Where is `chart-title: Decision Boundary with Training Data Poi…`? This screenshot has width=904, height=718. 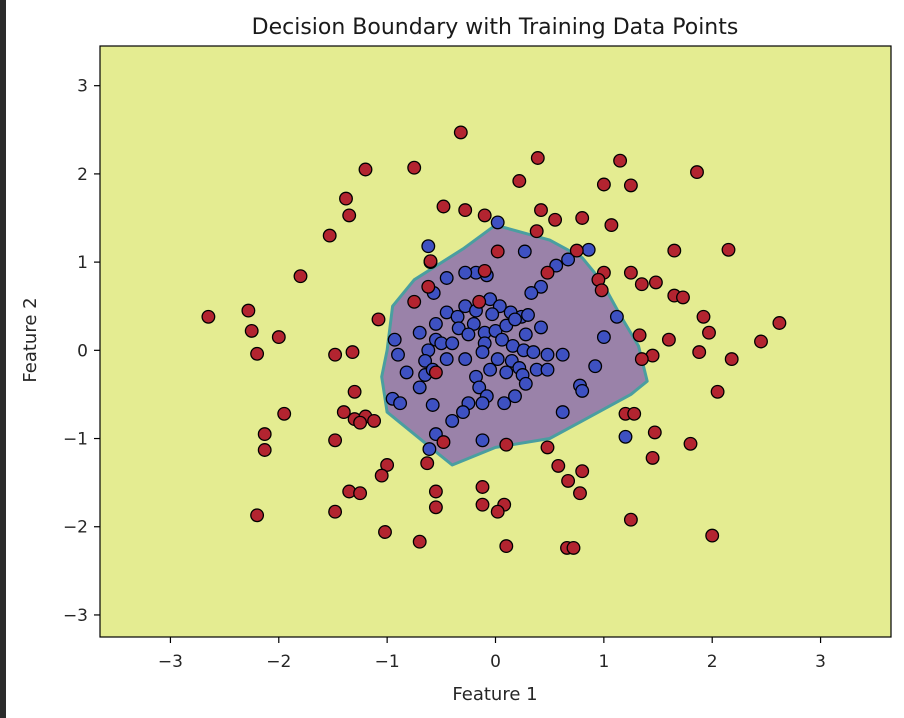
chart-title: Decision Boundary with Training Data Poi… is located at coordinates (495, 27).